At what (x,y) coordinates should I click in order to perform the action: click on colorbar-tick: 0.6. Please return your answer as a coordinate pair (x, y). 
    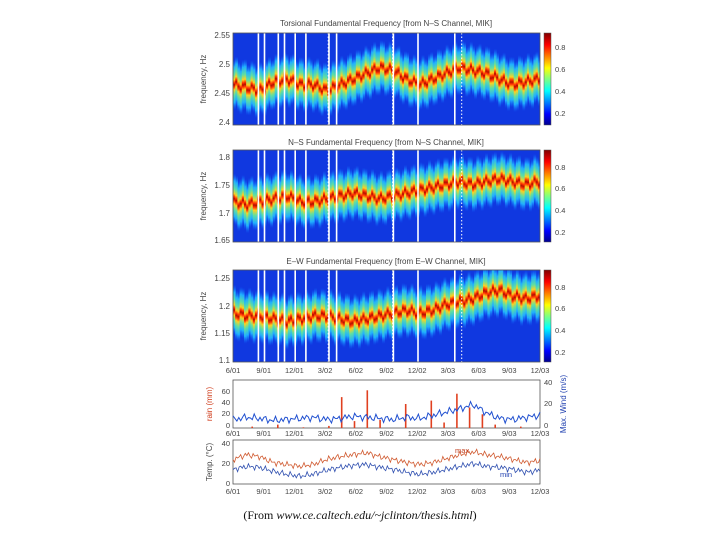
    Looking at the image, I should click on (560, 69).